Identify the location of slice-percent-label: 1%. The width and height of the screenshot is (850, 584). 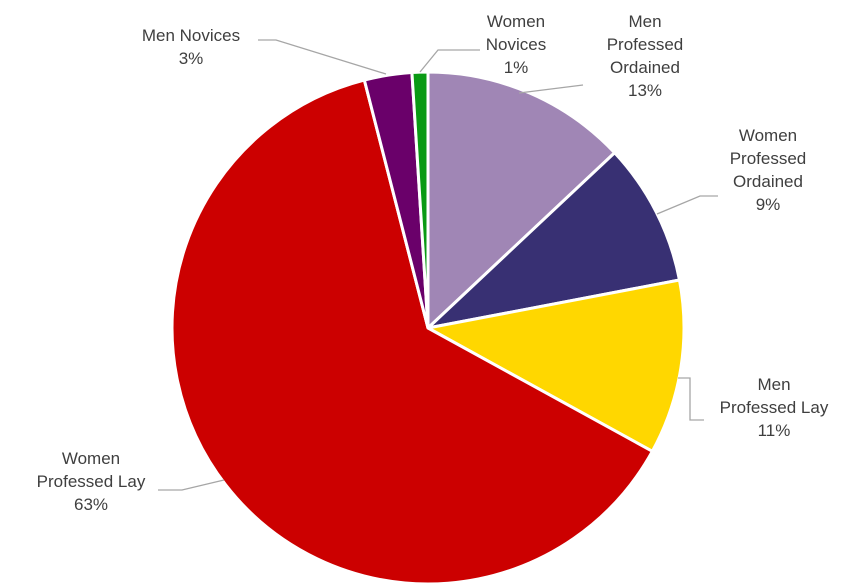
(516, 67).